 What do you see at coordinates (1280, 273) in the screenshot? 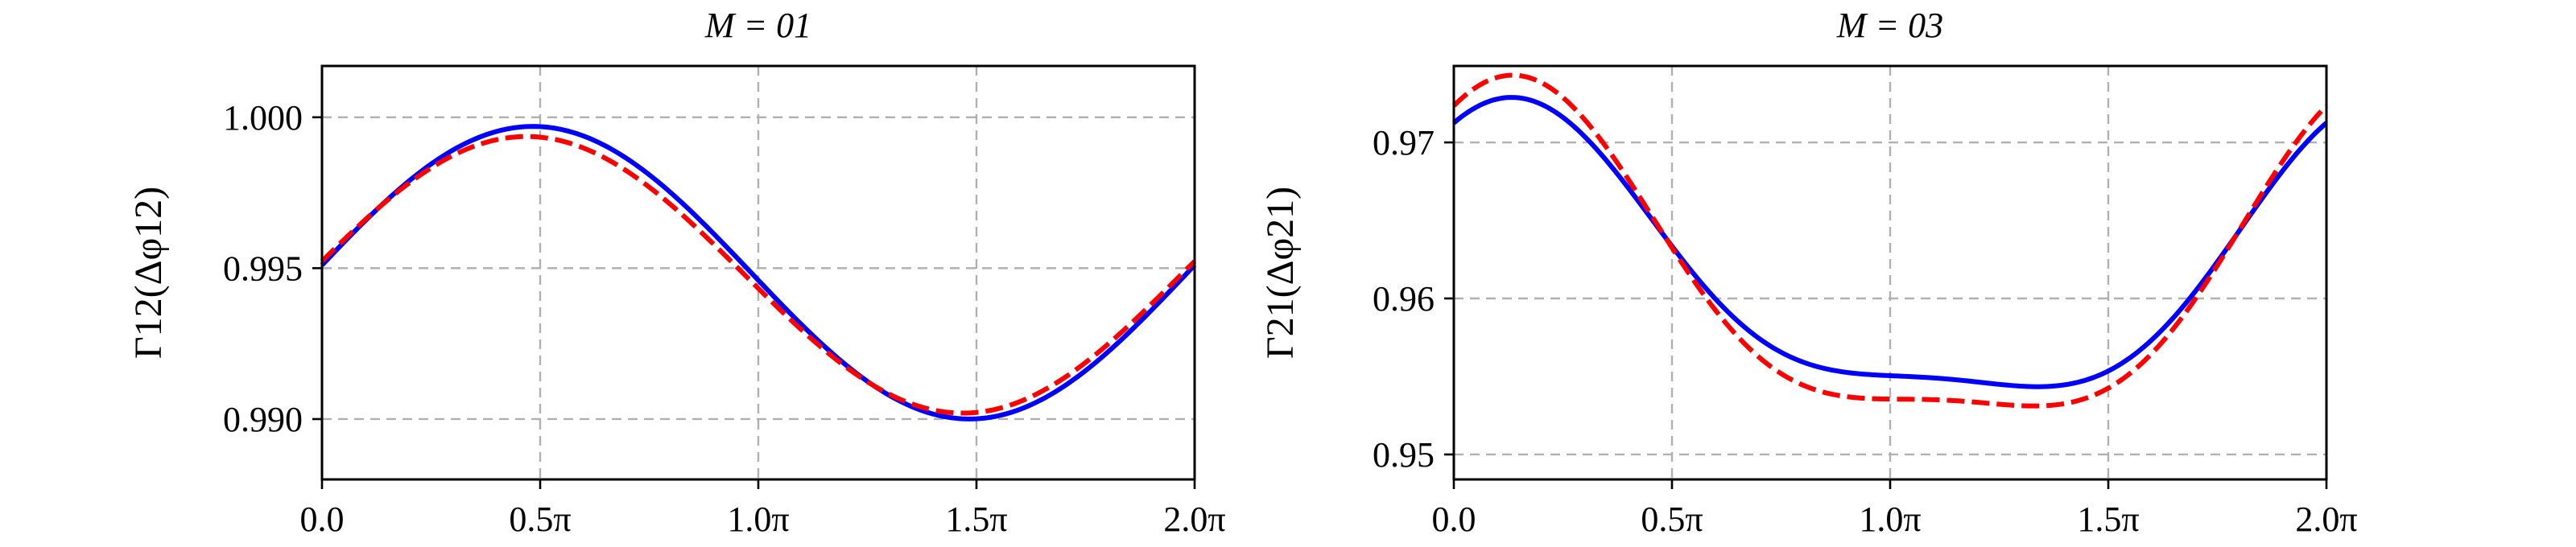
I see `y-axis-label: Γ21(Δφ21)` at bounding box center [1280, 273].